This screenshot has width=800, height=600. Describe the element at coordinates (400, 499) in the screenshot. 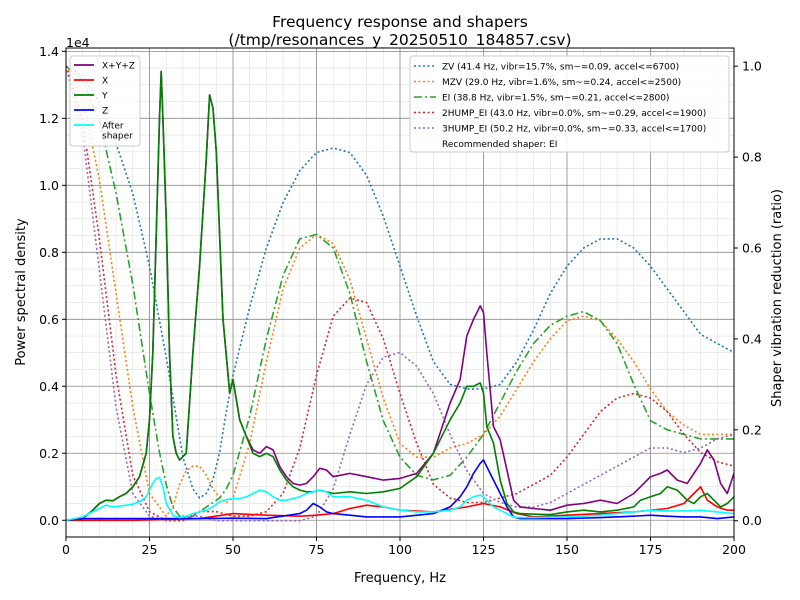

I see `series-line-after-shaper` at that location.